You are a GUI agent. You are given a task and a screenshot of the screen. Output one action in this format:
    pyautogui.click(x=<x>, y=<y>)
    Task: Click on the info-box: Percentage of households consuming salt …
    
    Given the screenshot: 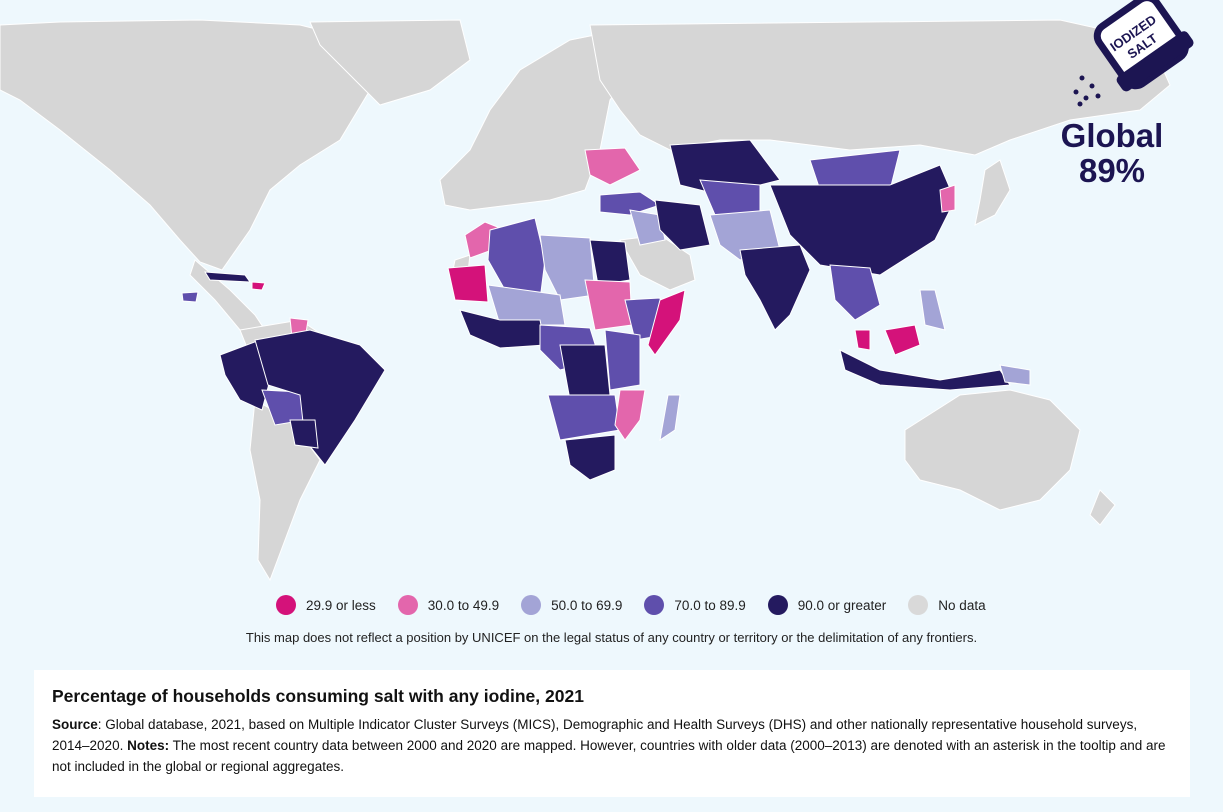 What is the action you would take?
    pyautogui.click(x=612, y=733)
    